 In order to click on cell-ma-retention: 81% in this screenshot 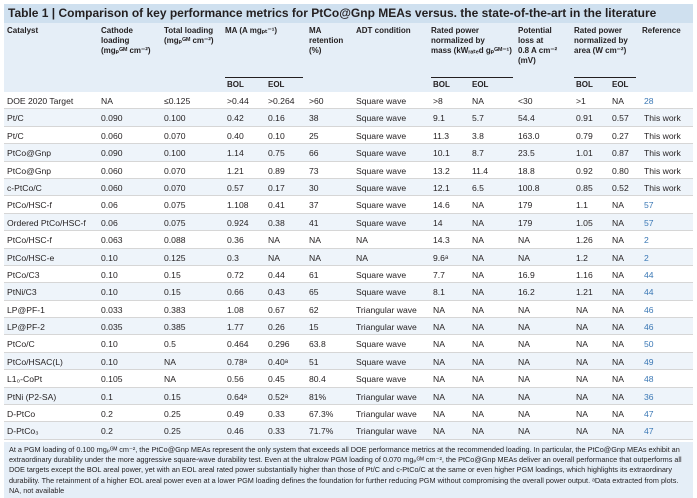, I will do `click(318, 396)`.